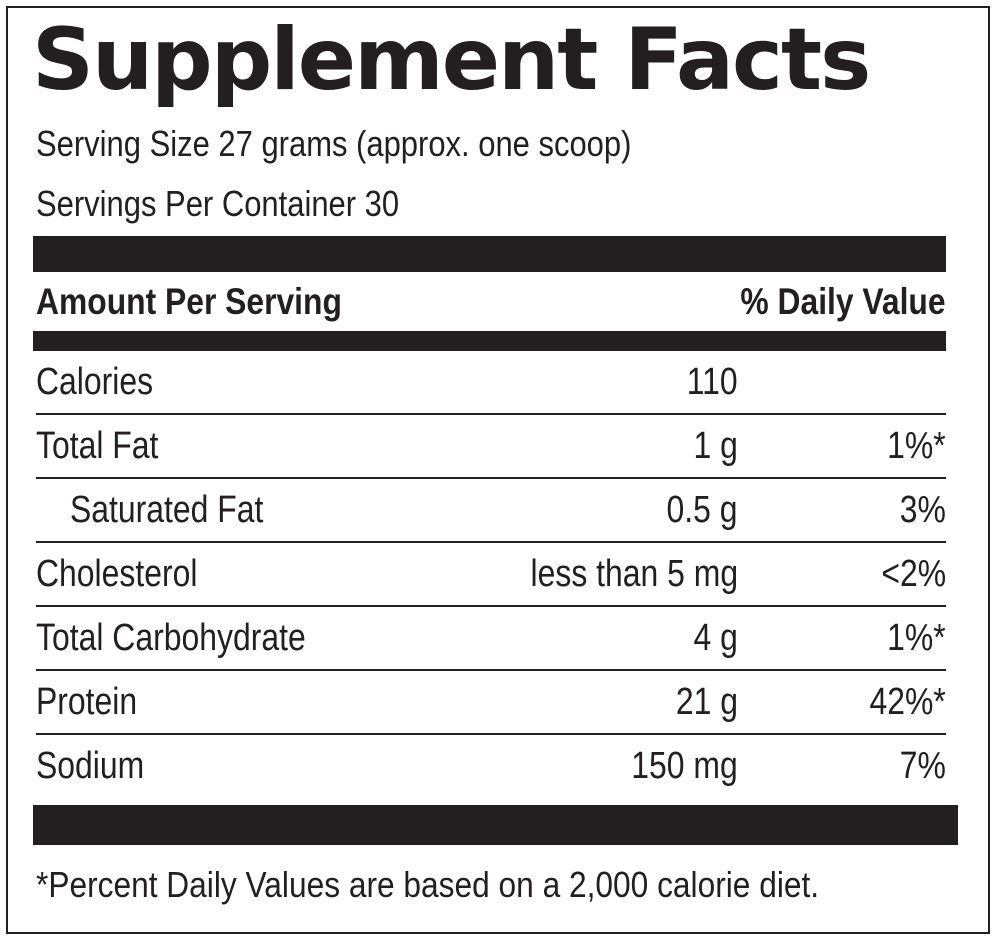 This screenshot has width=1000, height=943. What do you see at coordinates (95, 382) in the screenshot?
I see `nutrient-name: Calories` at bounding box center [95, 382].